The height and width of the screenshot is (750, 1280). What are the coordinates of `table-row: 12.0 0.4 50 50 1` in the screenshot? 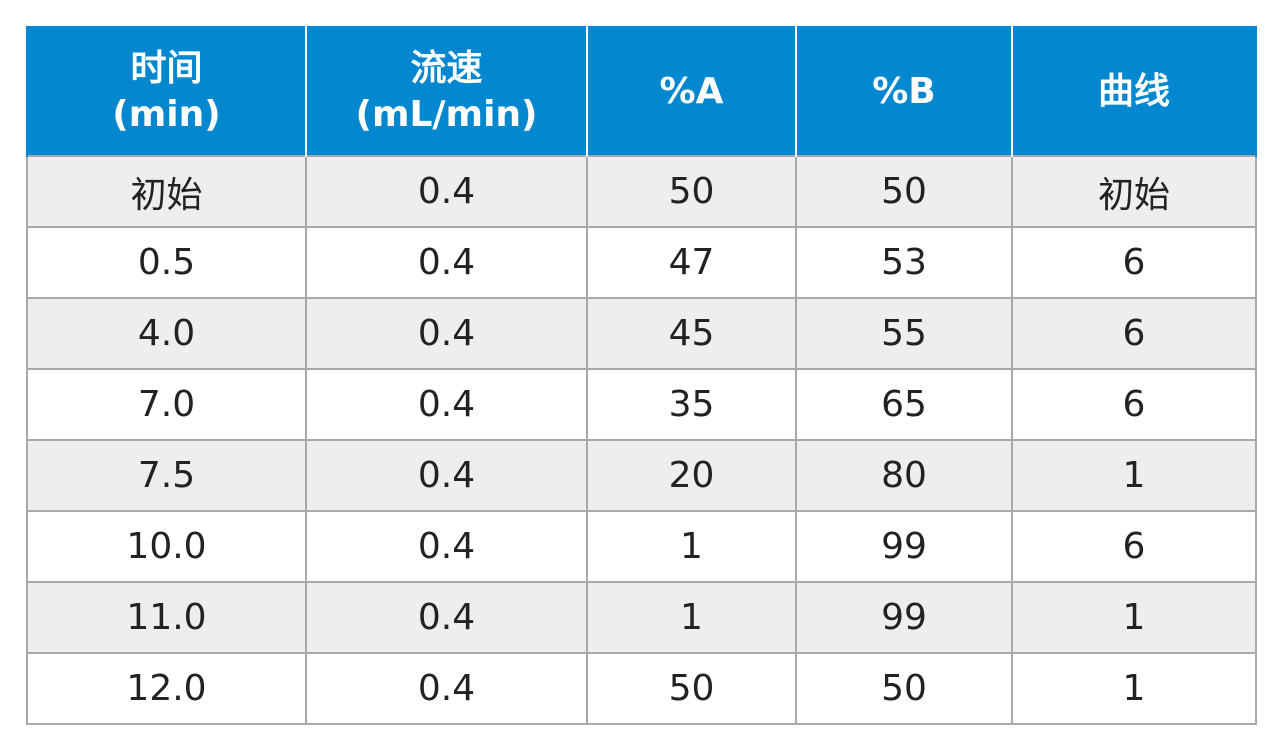 It's located at (641, 688).